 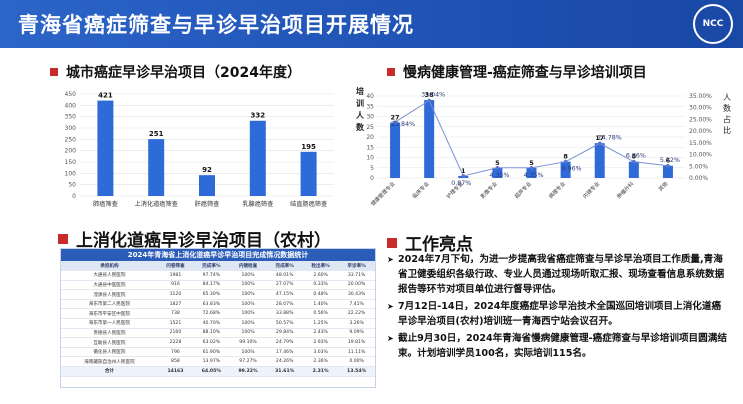 I want to click on x-tick-label: 结直肠癌筛查, so click(x=308, y=204).